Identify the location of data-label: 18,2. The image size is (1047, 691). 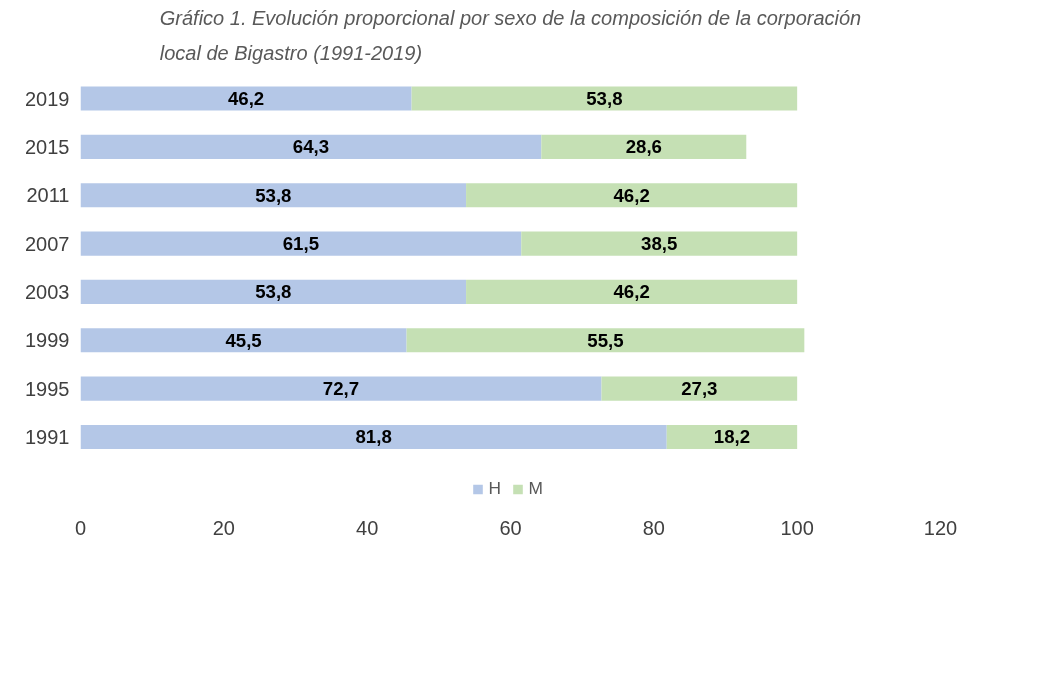
(732, 437).